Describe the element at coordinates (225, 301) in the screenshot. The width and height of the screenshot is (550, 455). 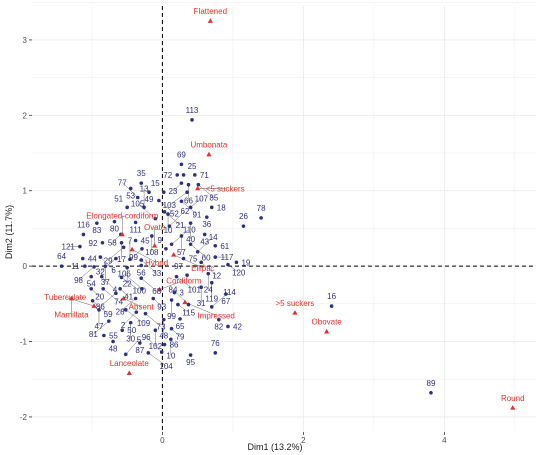
I see `individual-label: 67` at that location.